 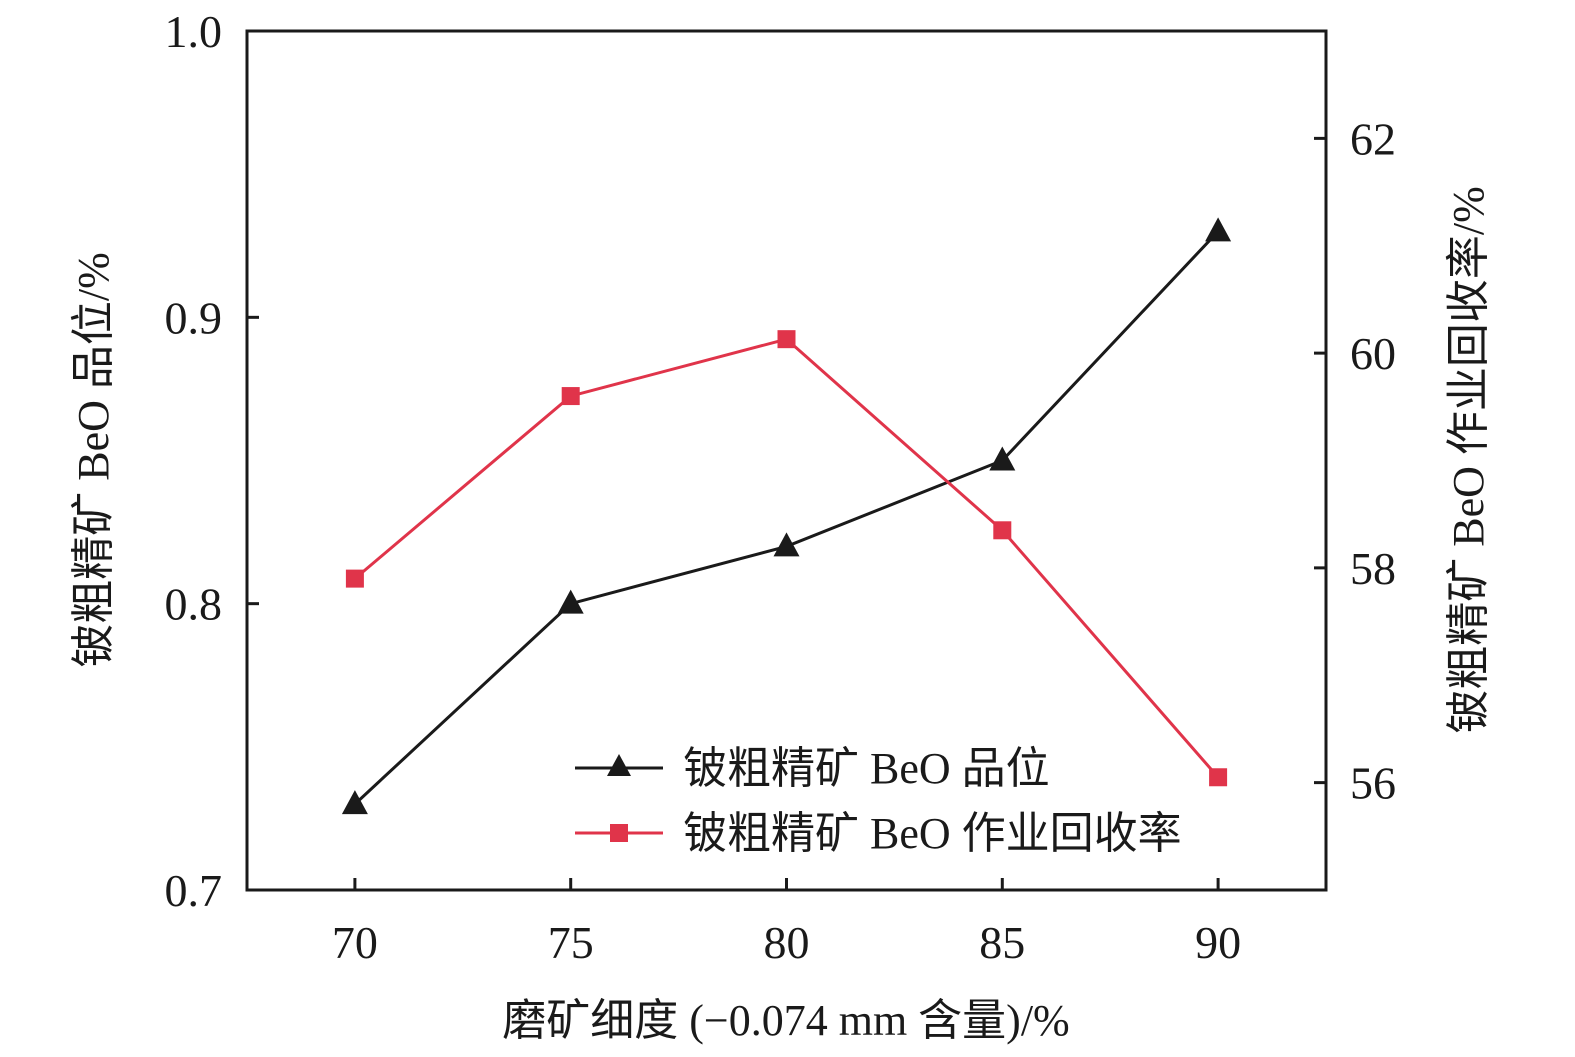 What do you see at coordinates (932, 833) in the screenshot?
I see `legend-label-recovery: 铍粗精矿 BeO 作业回收率` at bounding box center [932, 833].